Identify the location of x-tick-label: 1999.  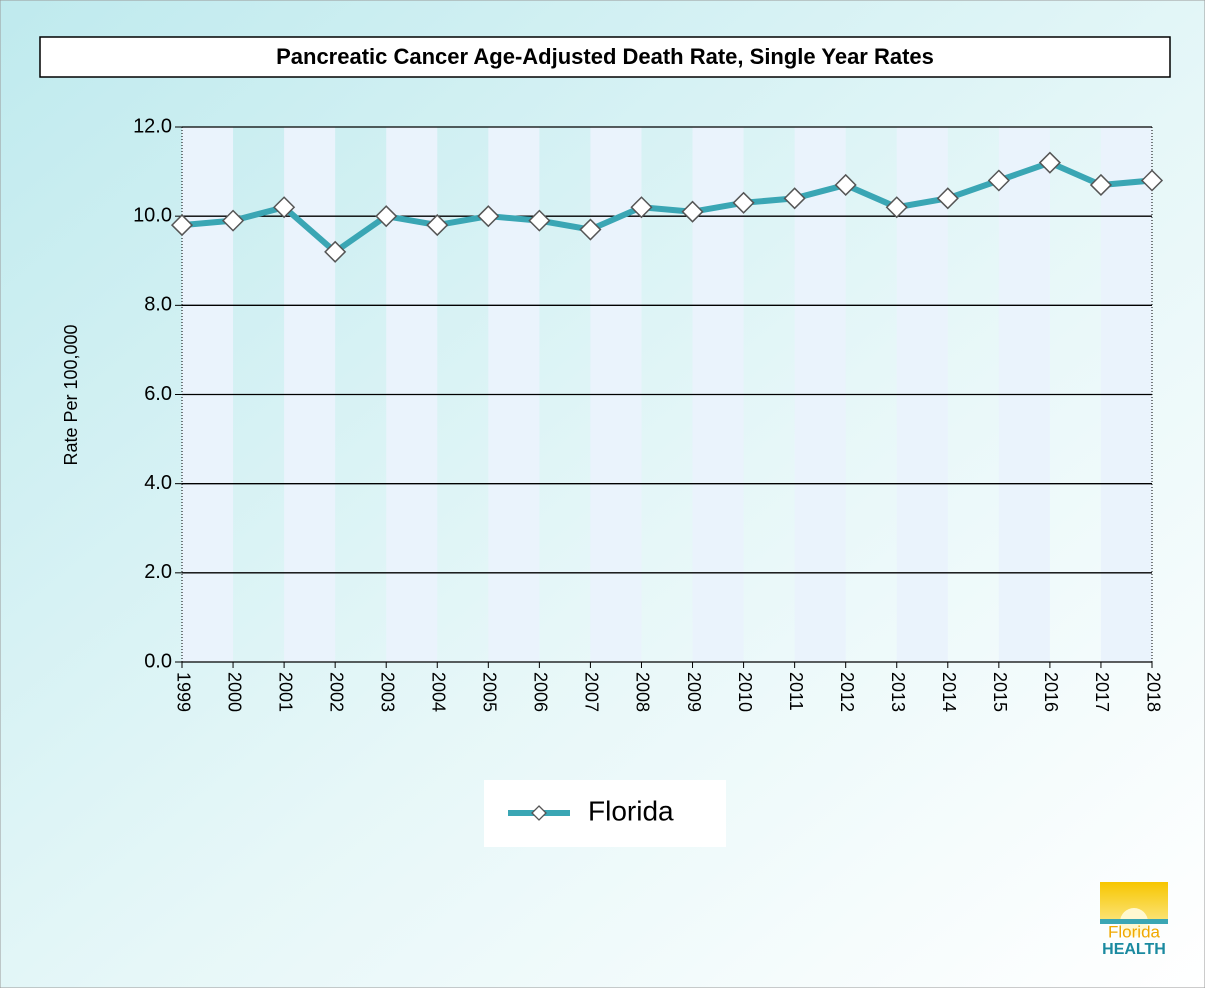
(183, 692).